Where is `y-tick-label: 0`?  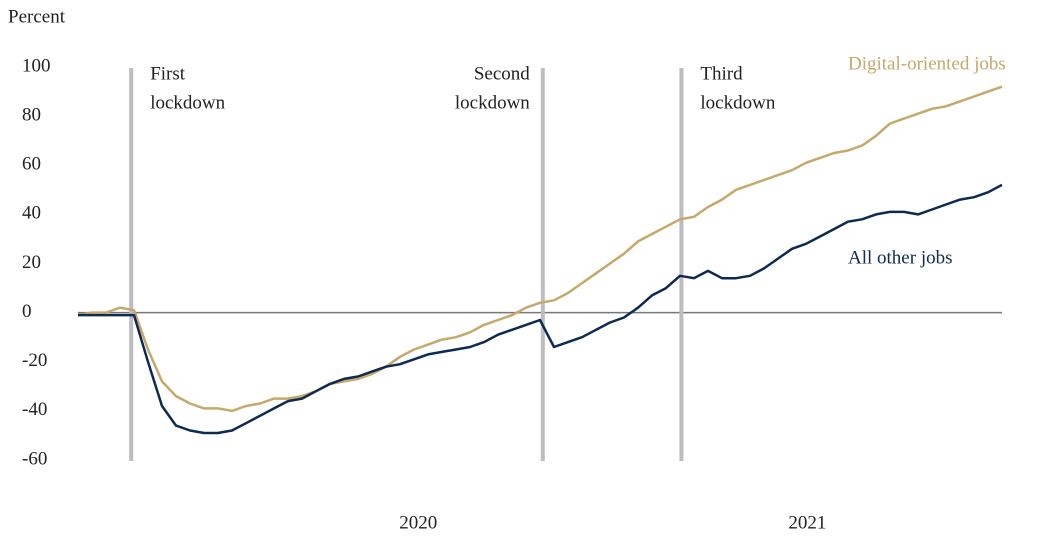 y-tick-label: 0 is located at coordinates (27, 311).